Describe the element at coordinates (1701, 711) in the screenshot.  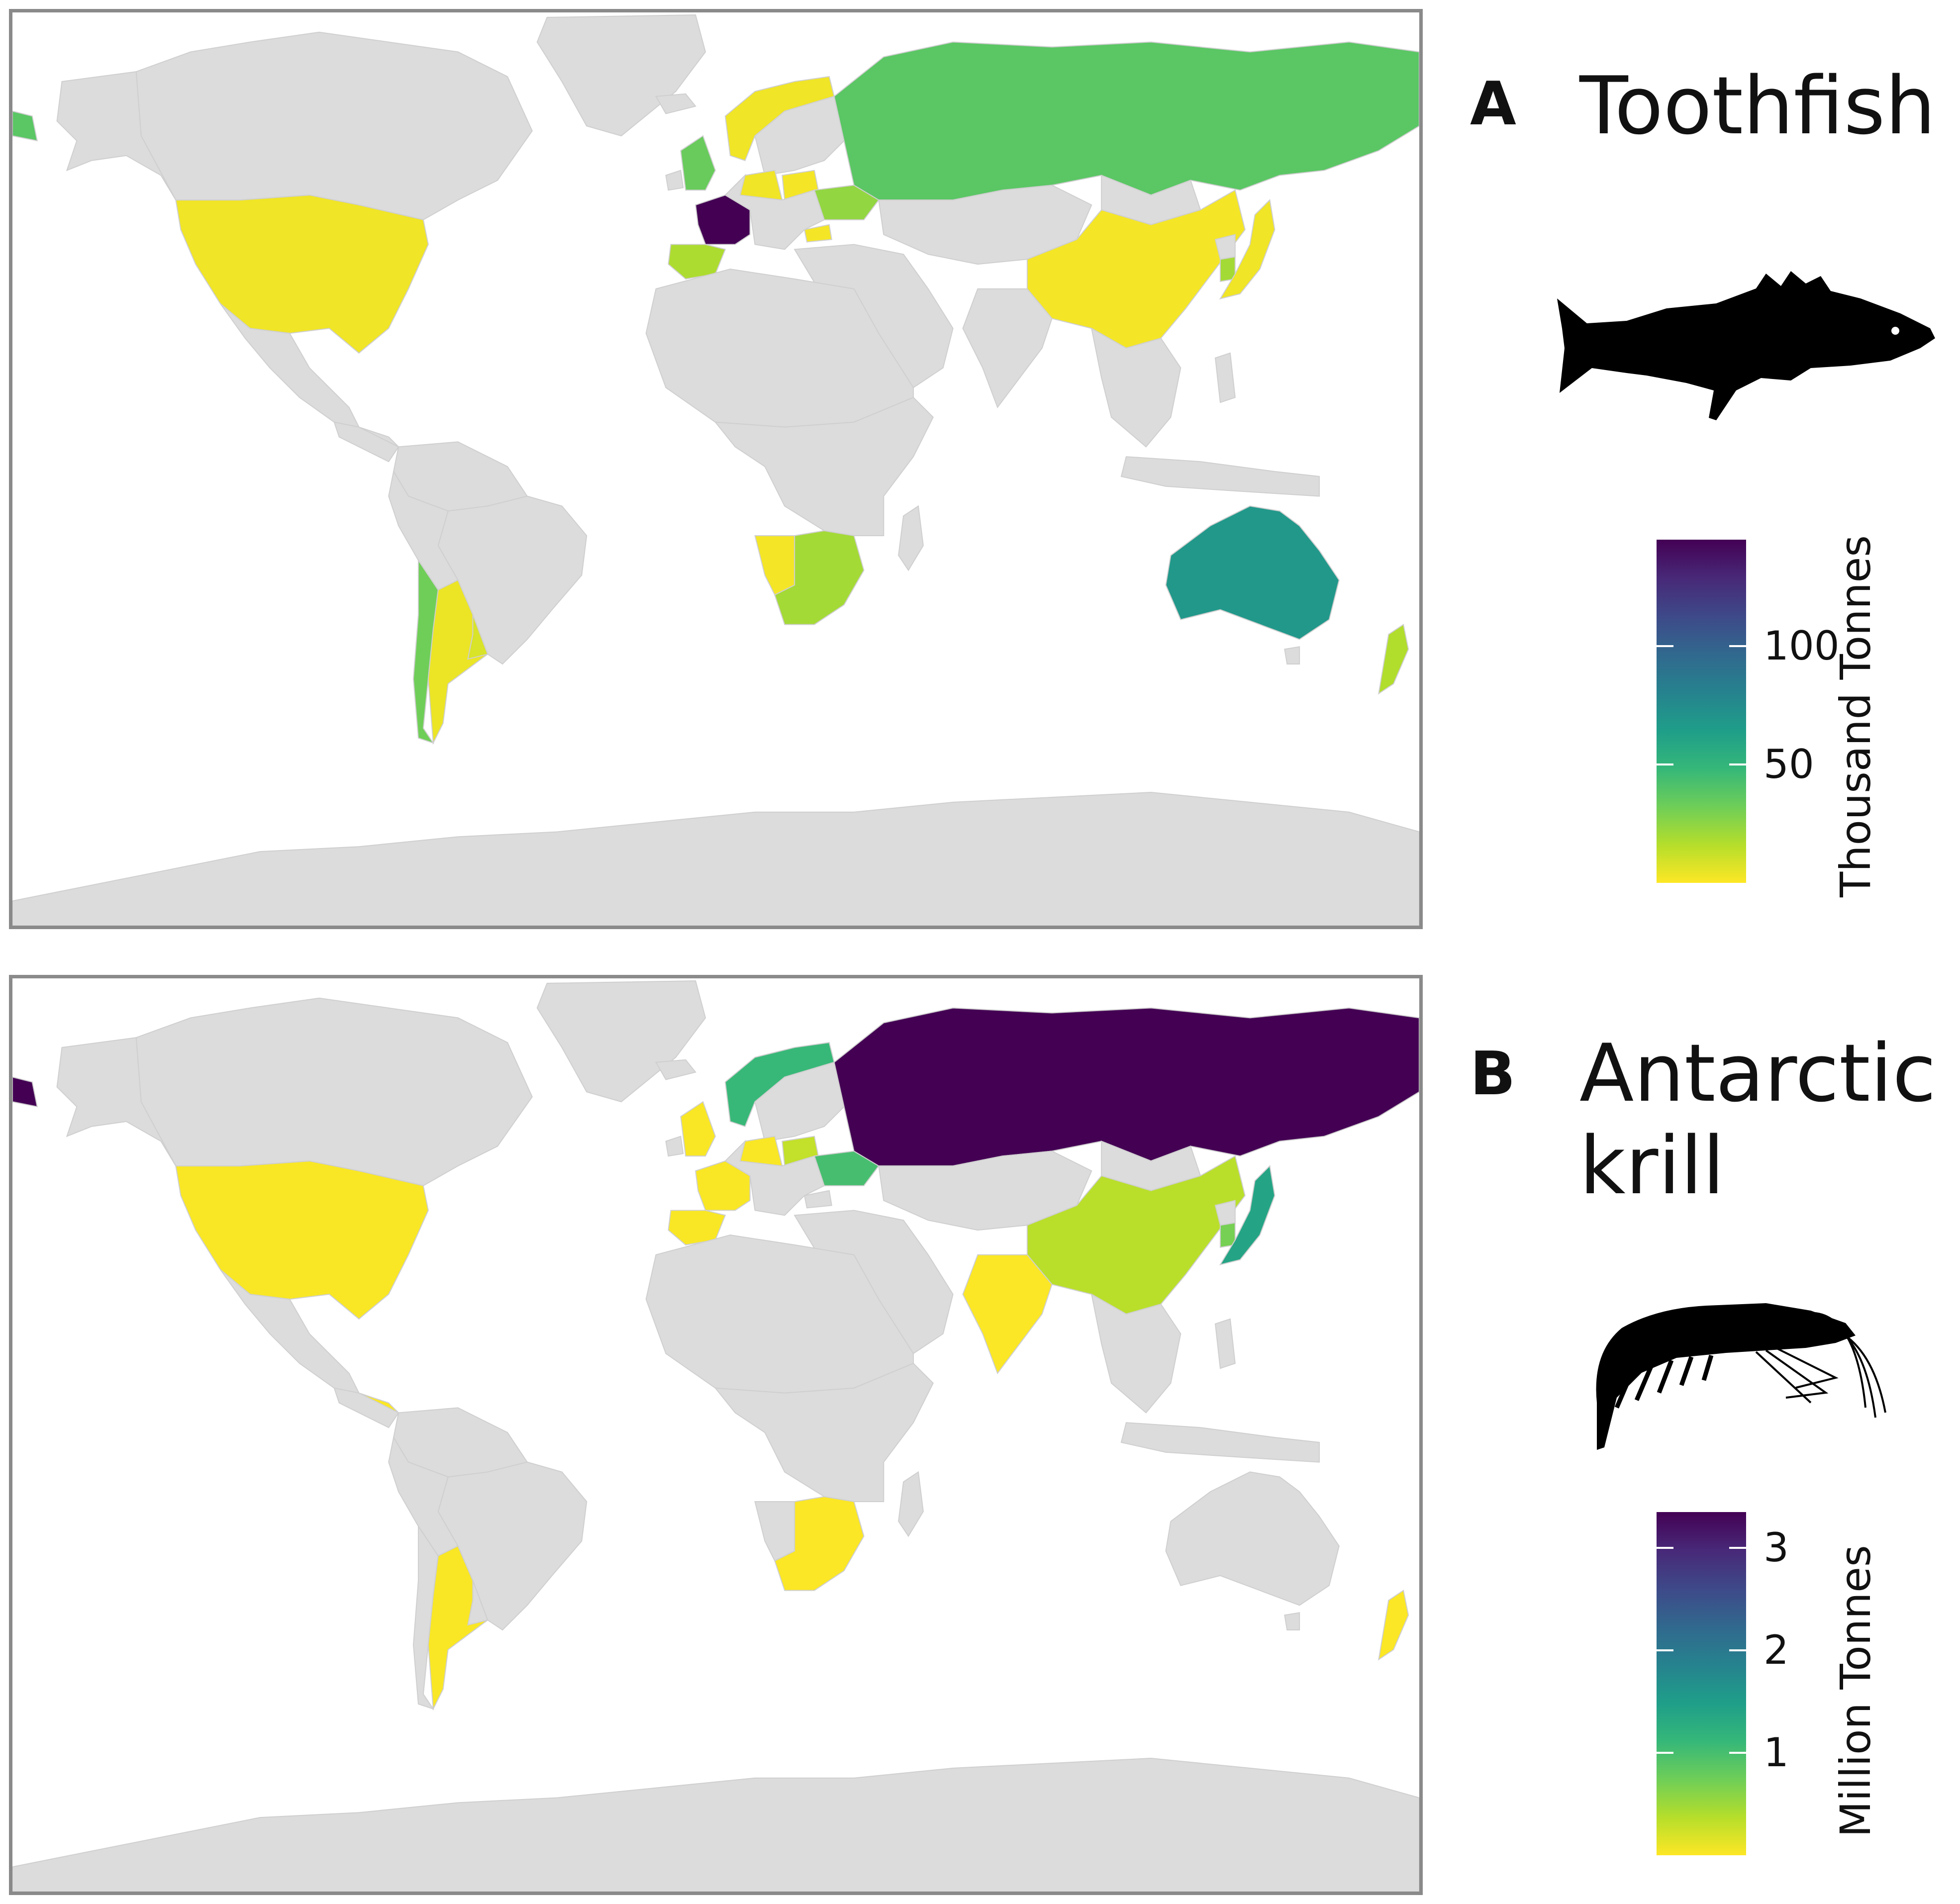
I see `toothfish-colorbar` at that location.